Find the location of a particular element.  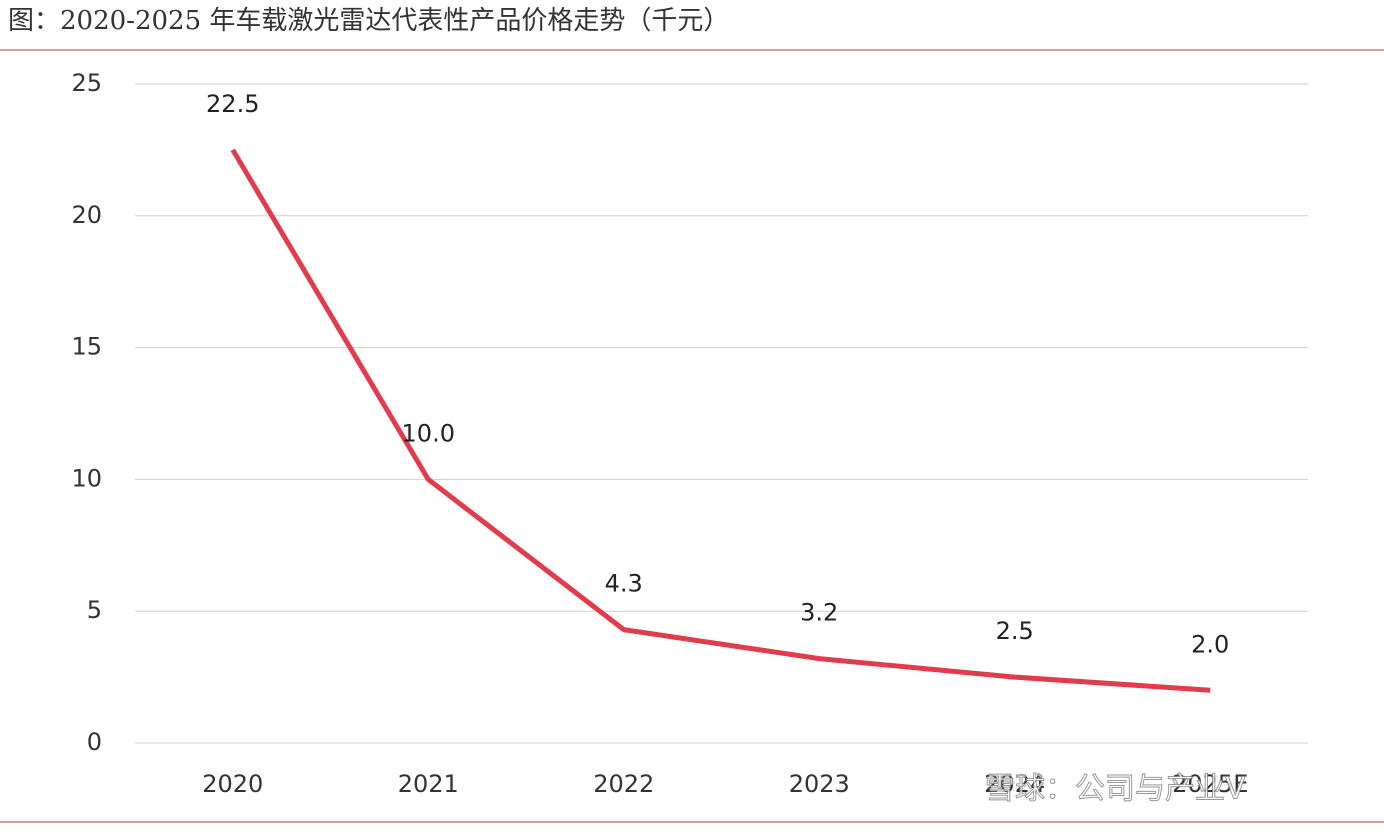

value-label: 4.3 is located at coordinates (624, 584).